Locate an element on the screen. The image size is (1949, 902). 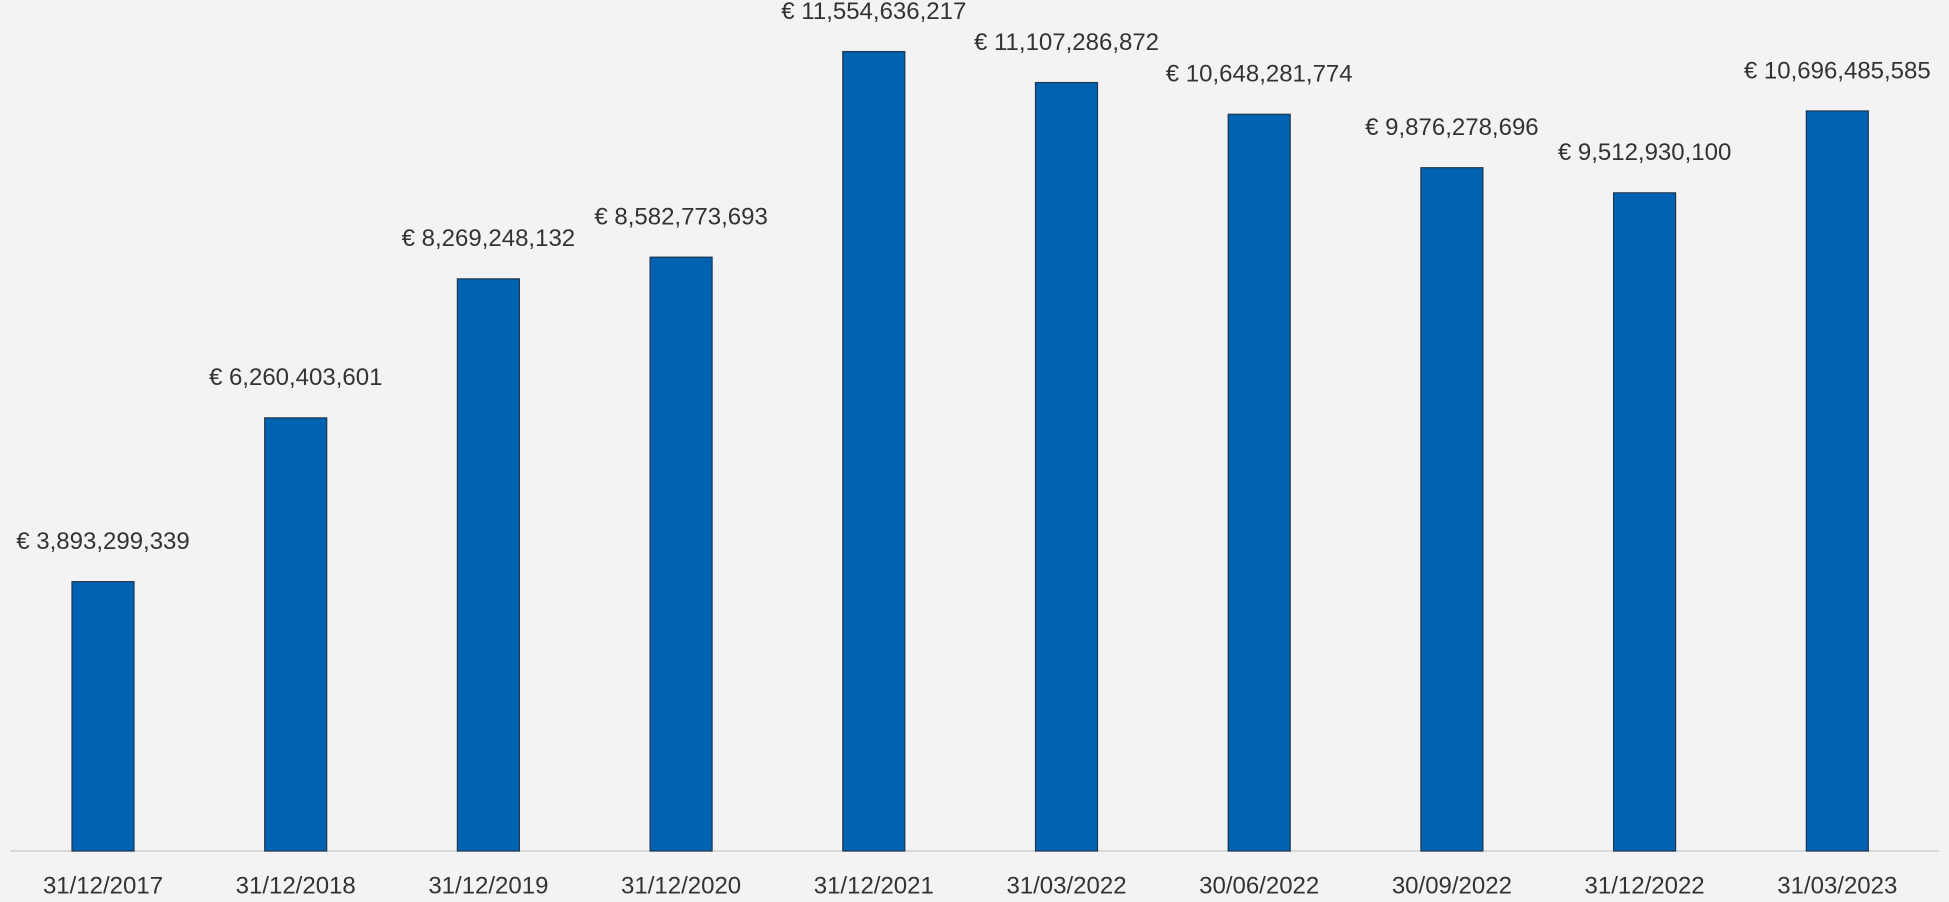
x-tick-label: 30/09/2022 is located at coordinates (1452, 885).